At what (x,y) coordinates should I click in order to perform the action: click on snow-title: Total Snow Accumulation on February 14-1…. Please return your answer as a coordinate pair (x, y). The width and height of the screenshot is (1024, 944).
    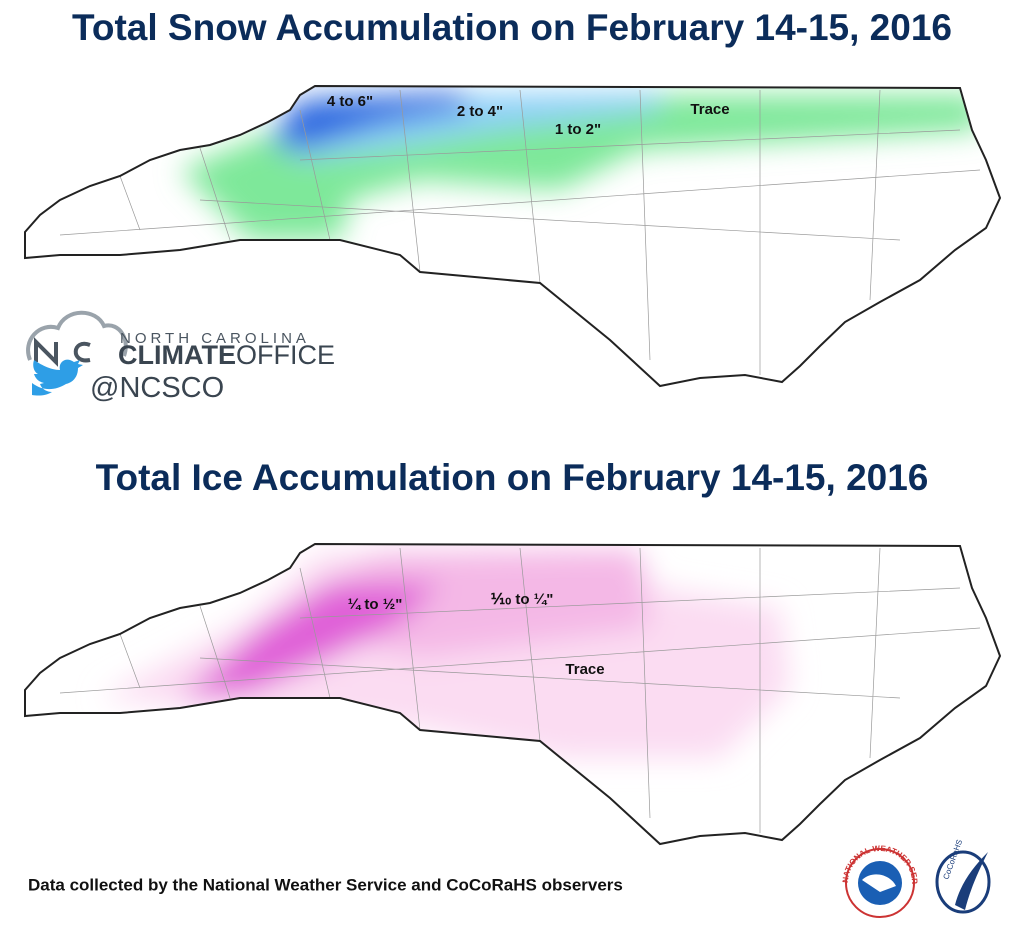
    Looking at the image, I should click on (512, 27).